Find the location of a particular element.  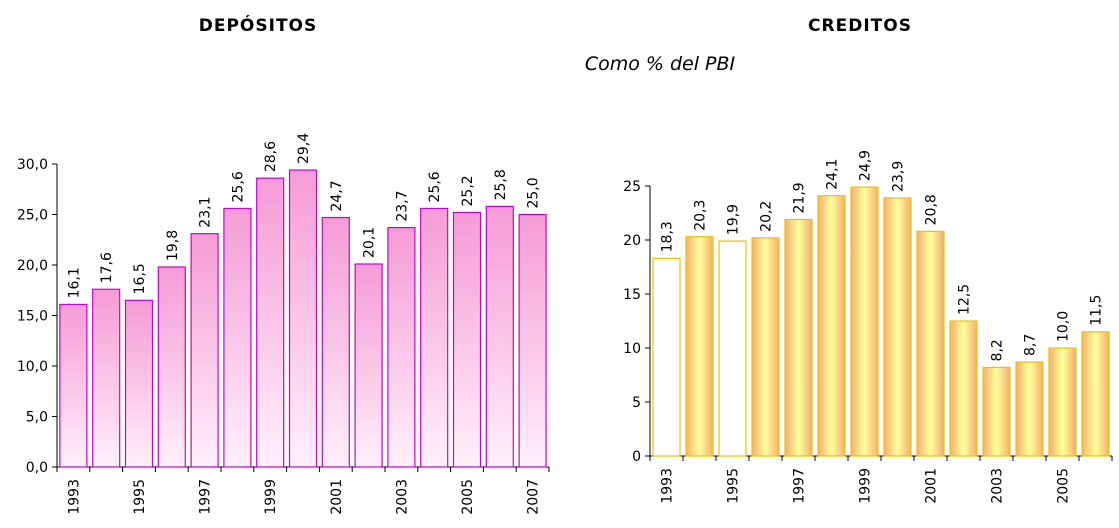

subtitle: Como % del PBI is located at coordinates (660, 64).